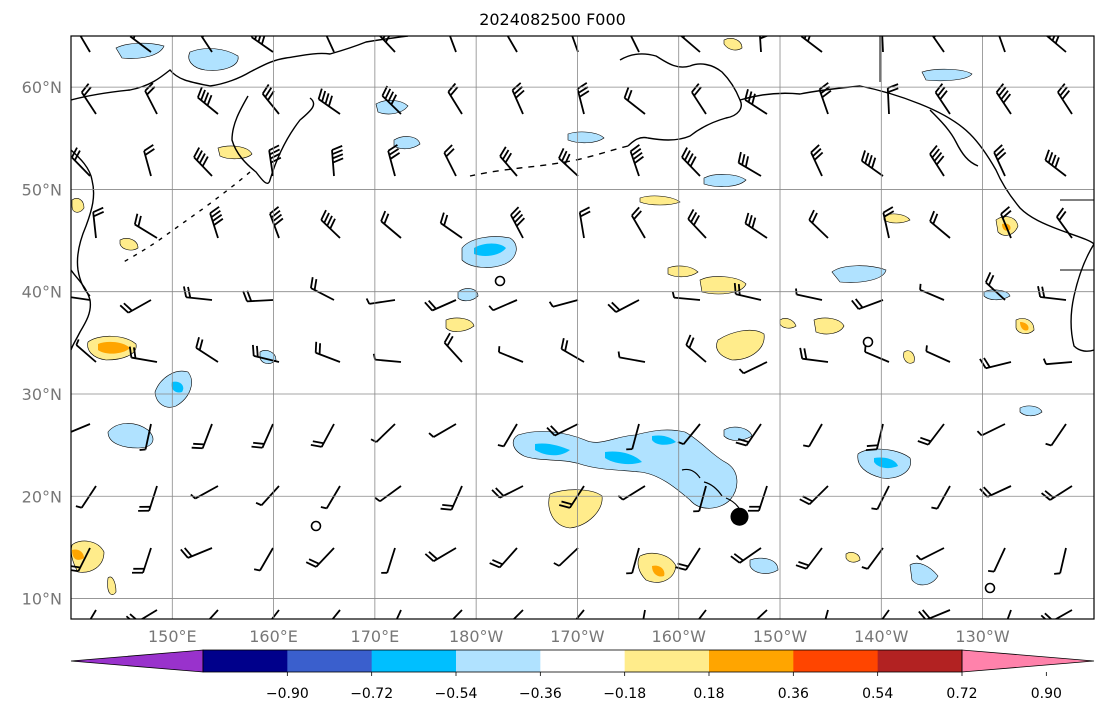  I want to click on longitude-label: 150°E, so click(172, 636).